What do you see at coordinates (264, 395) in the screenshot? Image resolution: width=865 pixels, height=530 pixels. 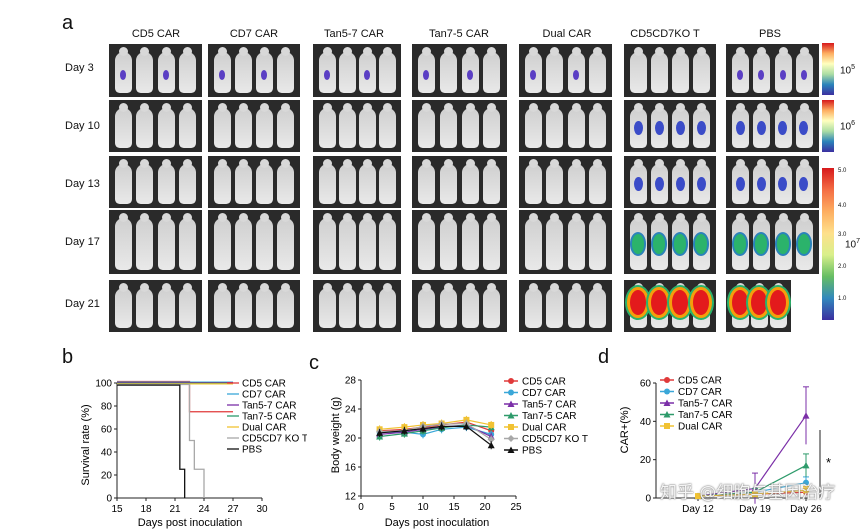 I see `survival-legend-label: CD7 CAR` at bounding box center [264, 395].